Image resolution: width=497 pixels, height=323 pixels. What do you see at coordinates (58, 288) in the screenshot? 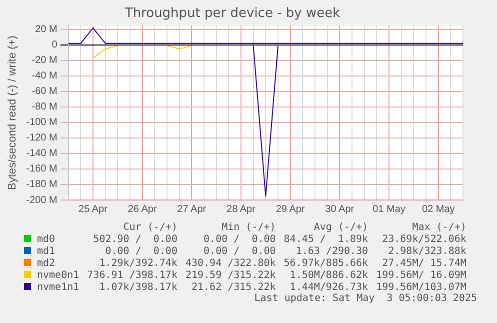
I see `legend-label: nvme1n1` at bounding box center [58, 288].